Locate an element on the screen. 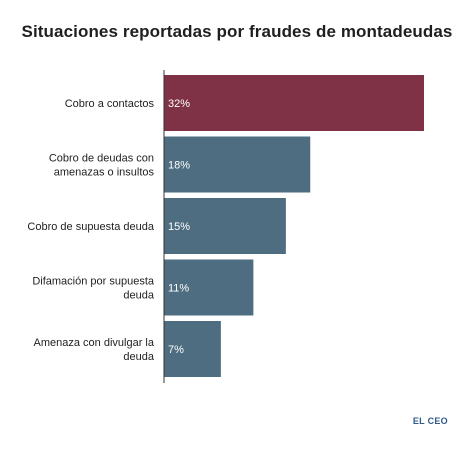 The width and height of the screenshot is (474, 457). value-label-4: 11% is located at coordinates (178, 289).